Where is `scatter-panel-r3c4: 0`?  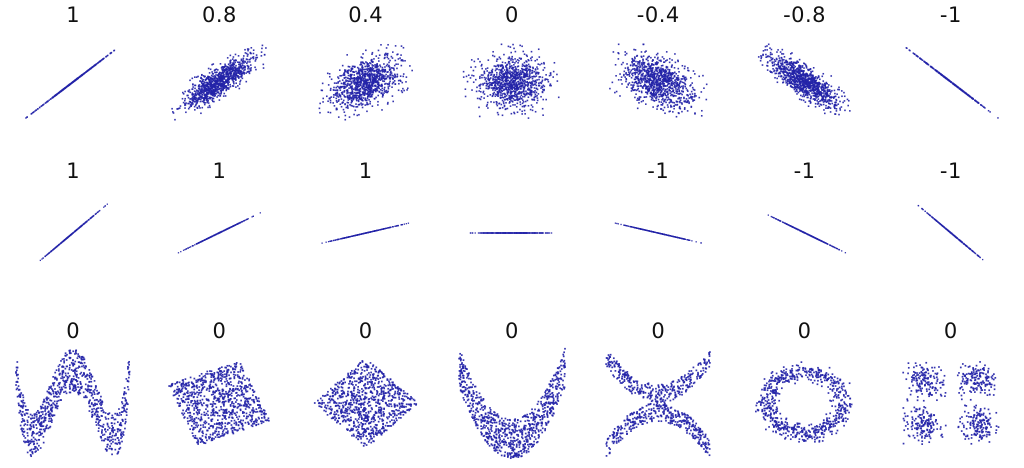
scatter-panel-r3c4: 0 is located at coordinates (511, 384).